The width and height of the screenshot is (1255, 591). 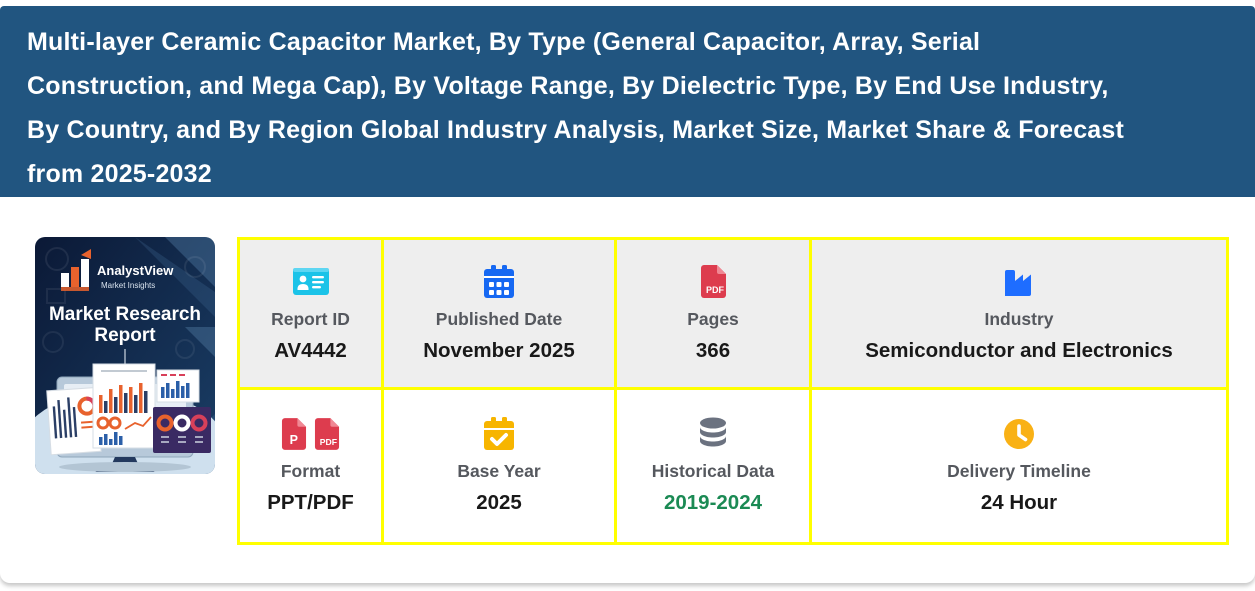 I want to click on card-published-date: Published Date November 2025, so click(x=499, y=313).